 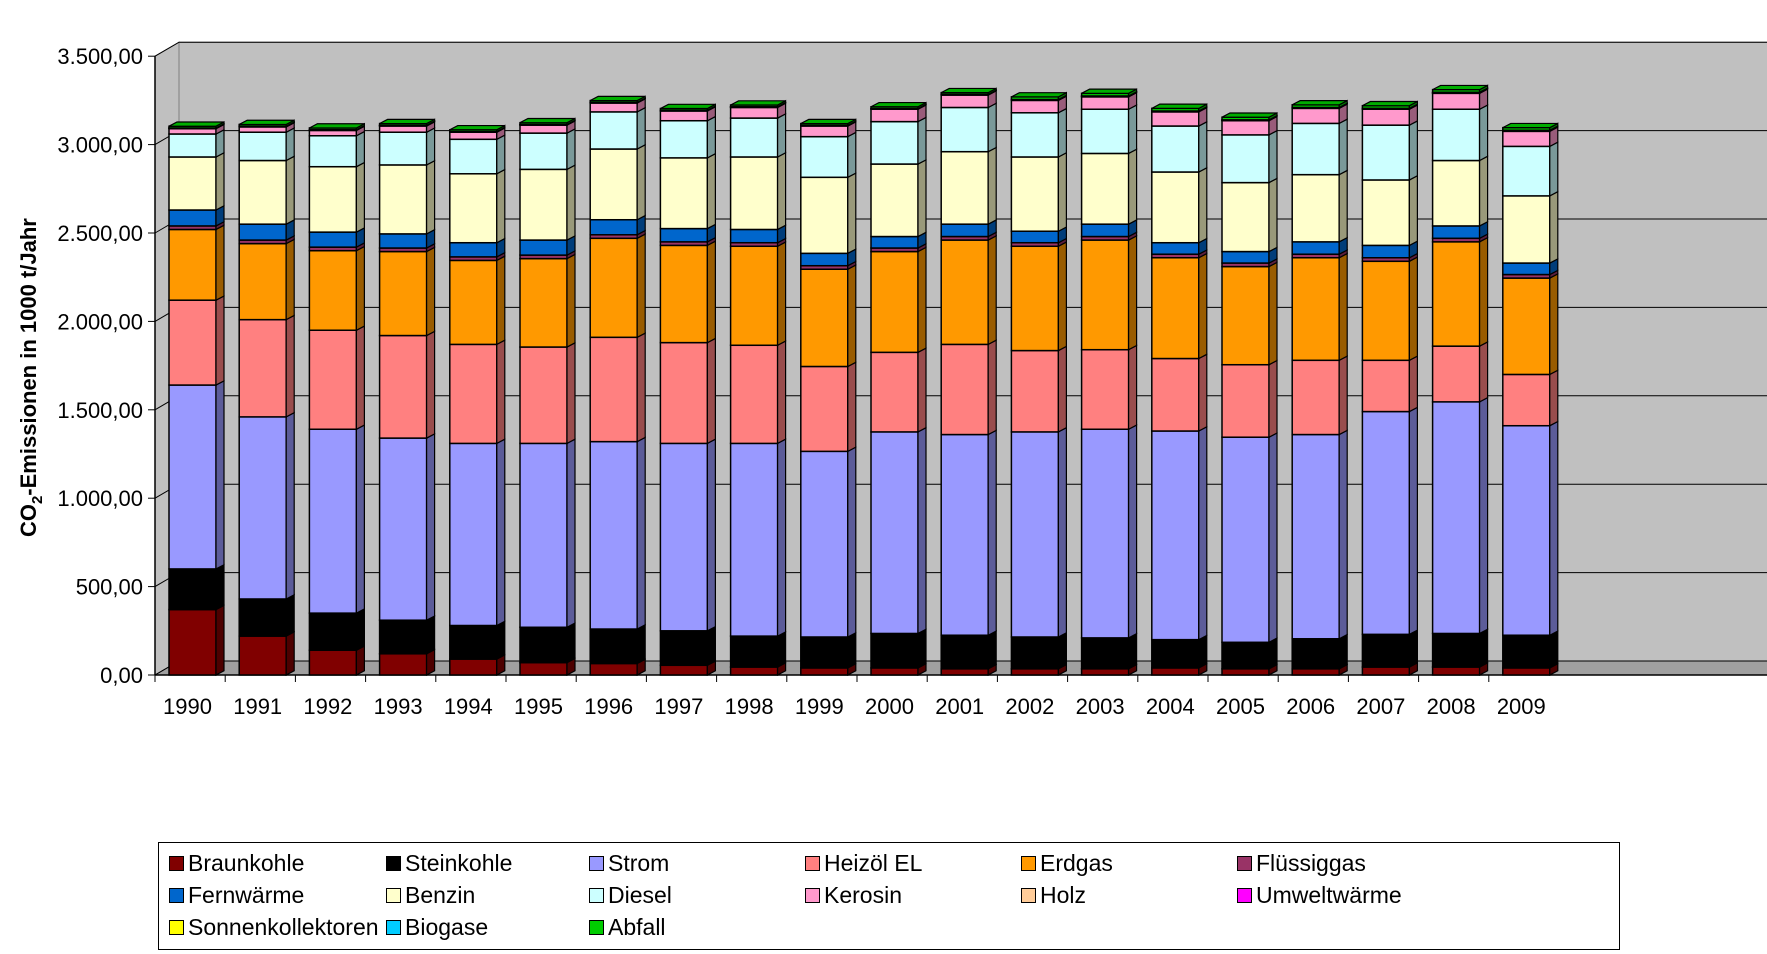 I want to click on legend-item: Braunkohle, so click(x=236, y=863).